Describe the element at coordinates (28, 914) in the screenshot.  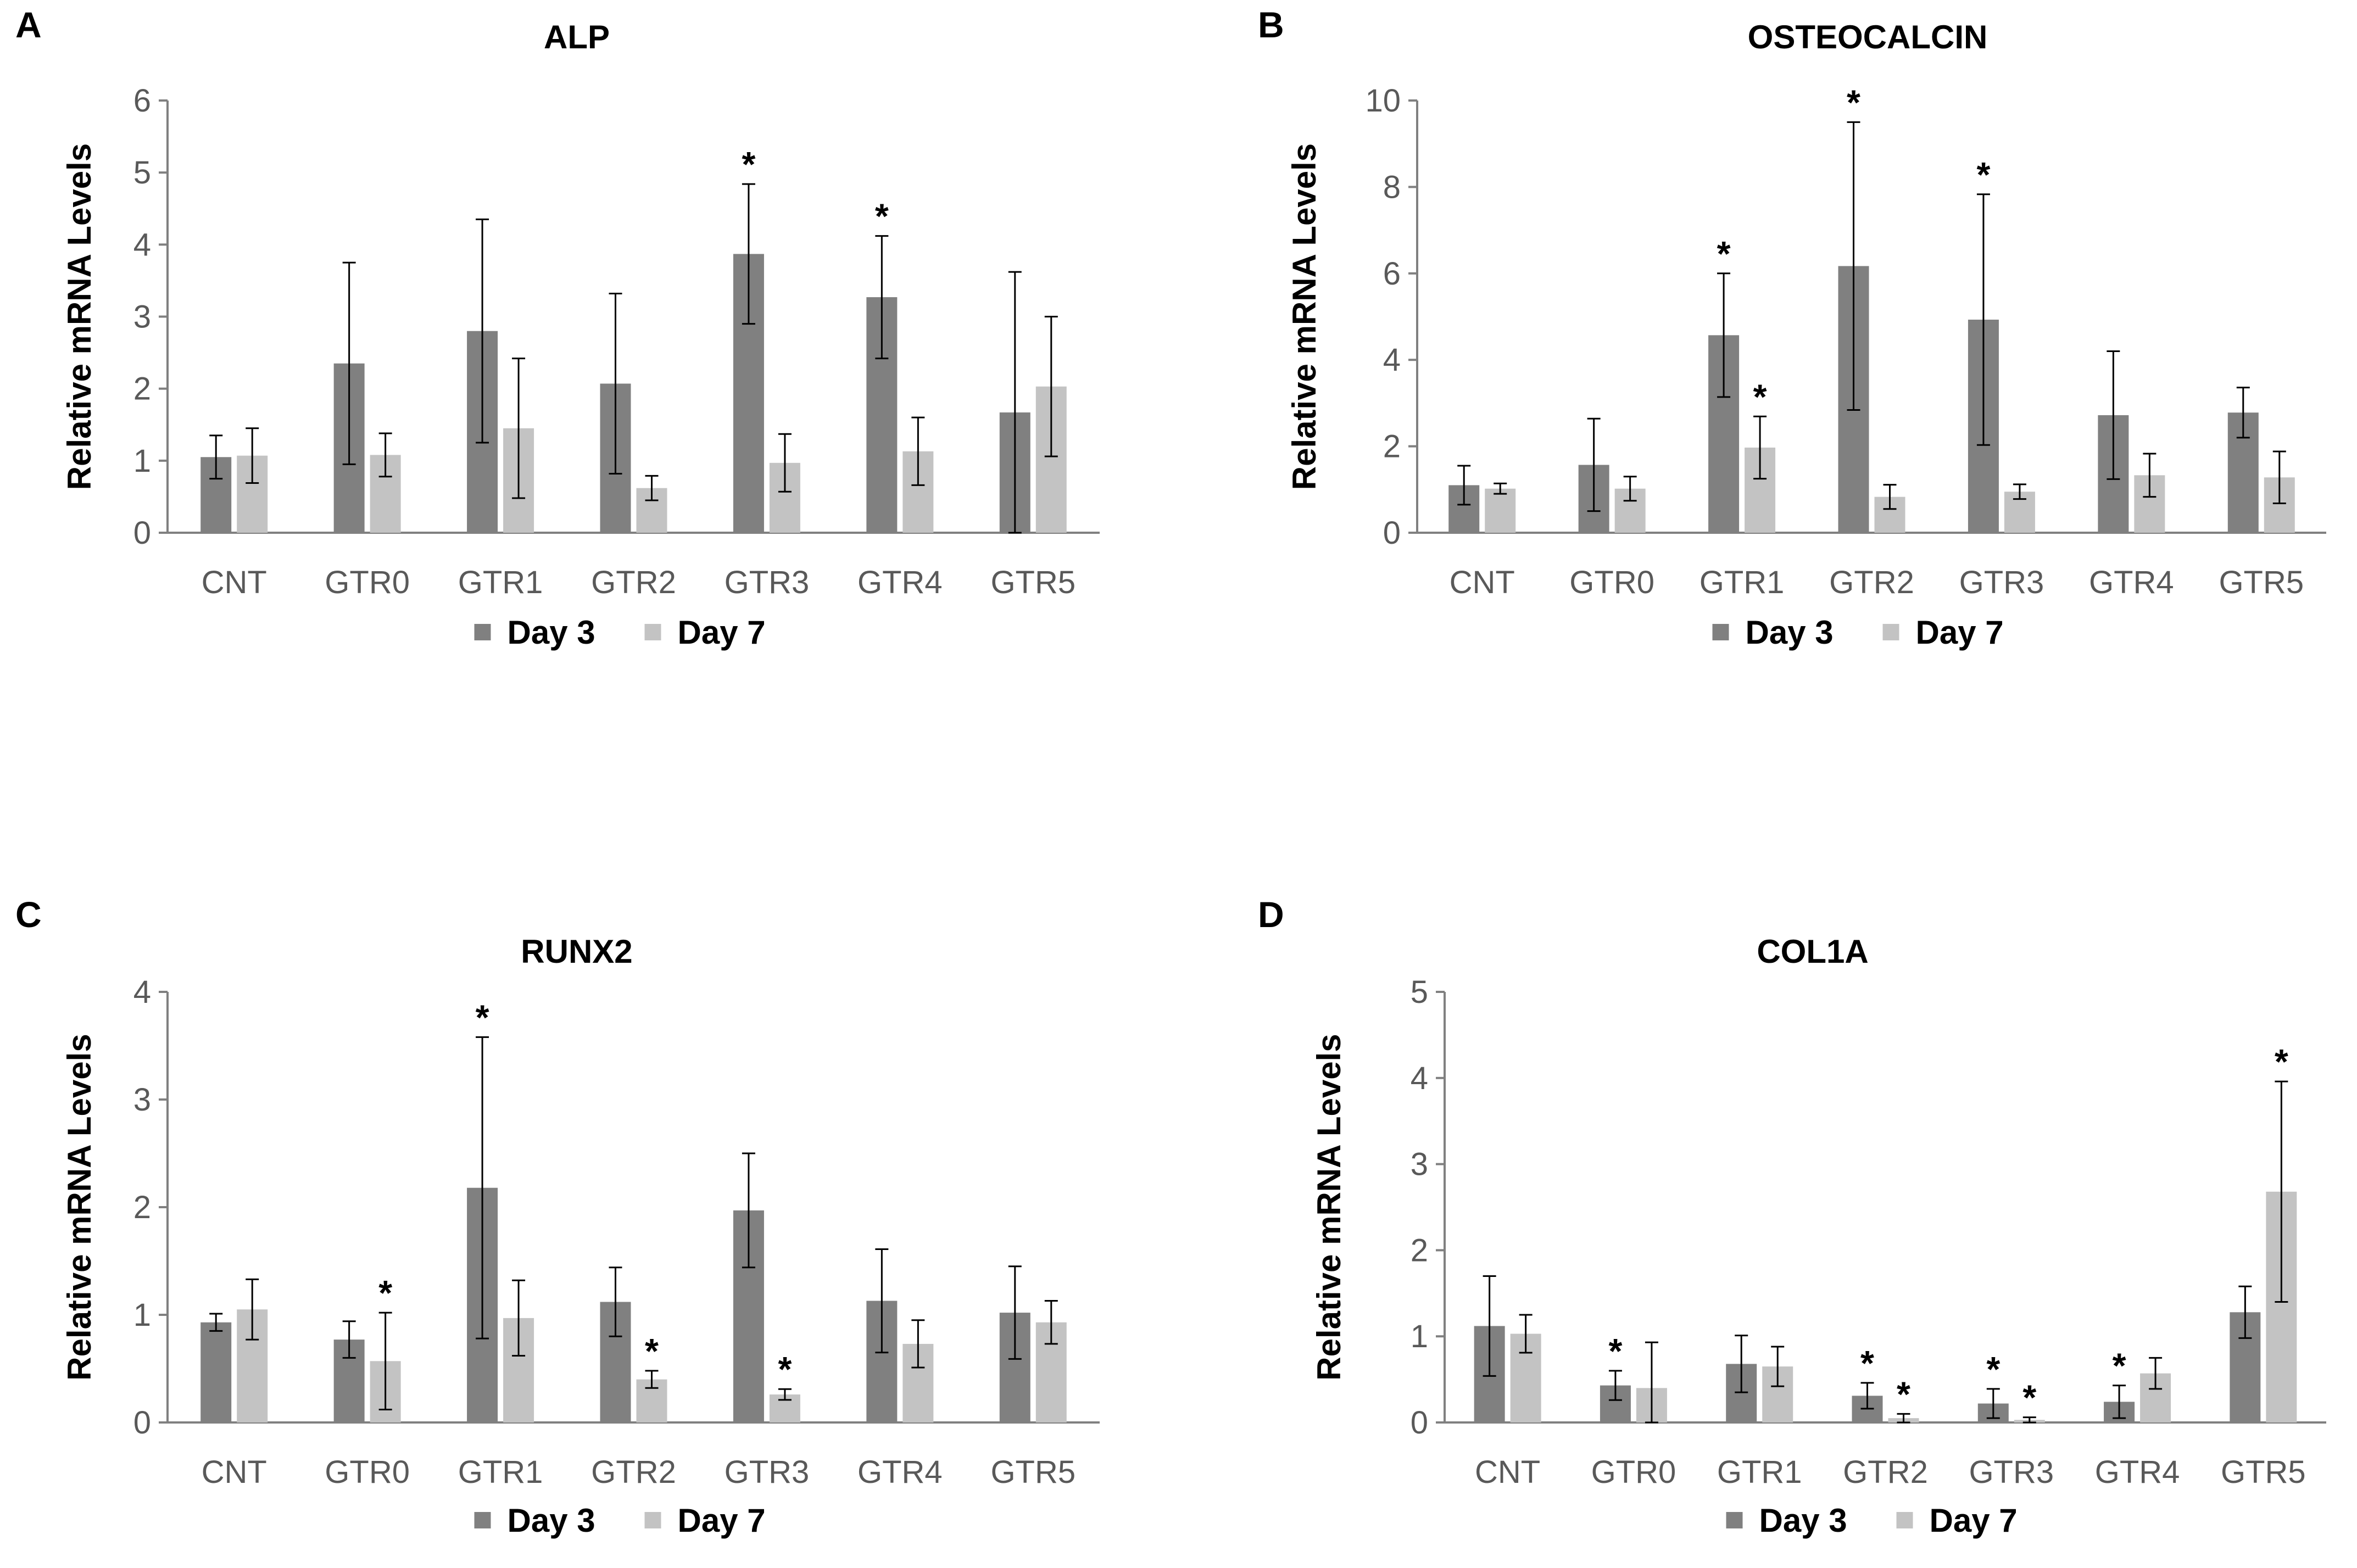
I see `panel-label: C` at that location.